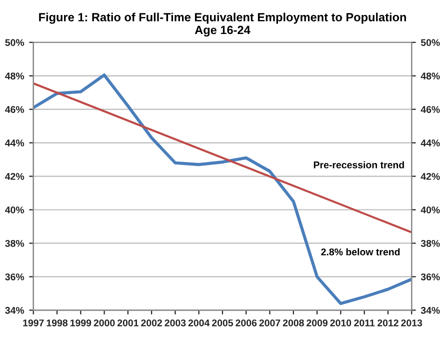  I want to click on y-tick-label: 42%, so click(14, 176).